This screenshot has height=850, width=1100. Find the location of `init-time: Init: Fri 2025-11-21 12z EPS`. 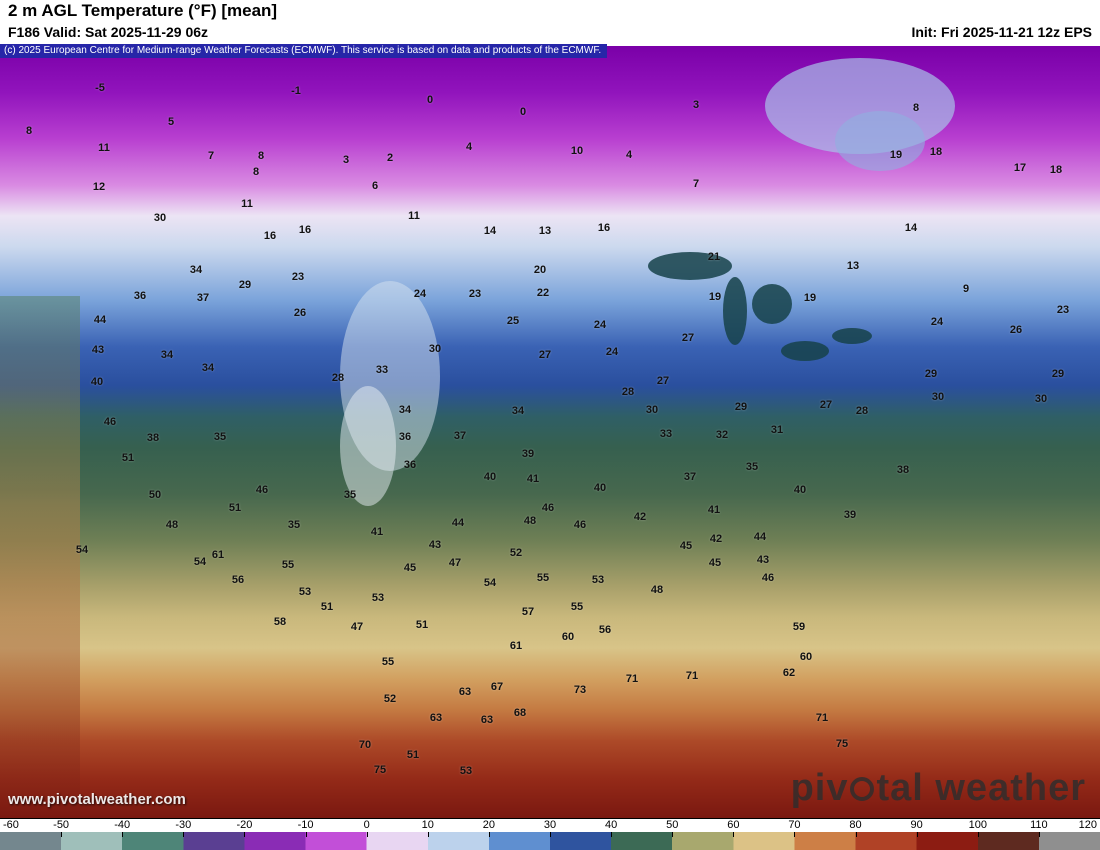

init-time: Init: Fri 2025-11-21 12z EPS is located at coordinates (1001, 32).